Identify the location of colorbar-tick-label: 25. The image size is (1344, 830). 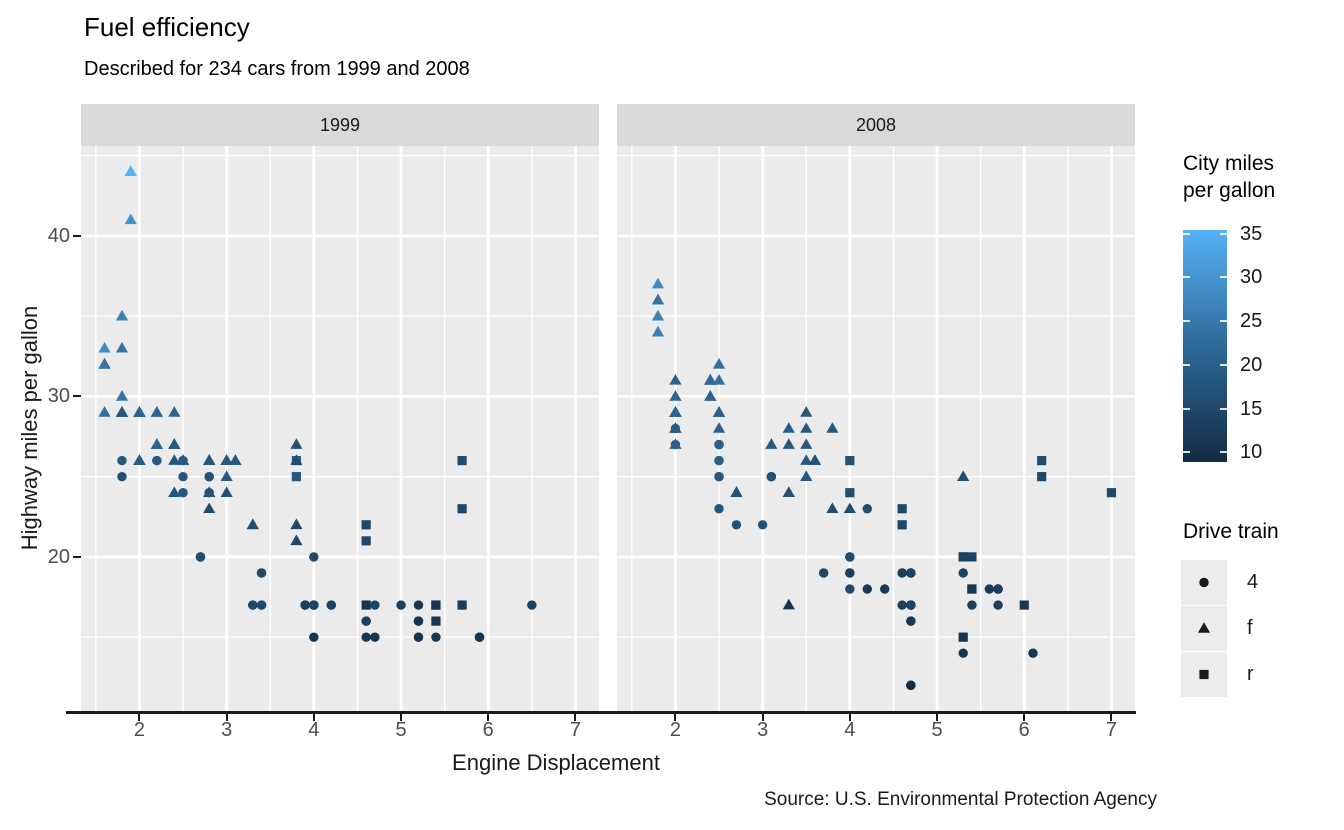
(1251, 321).